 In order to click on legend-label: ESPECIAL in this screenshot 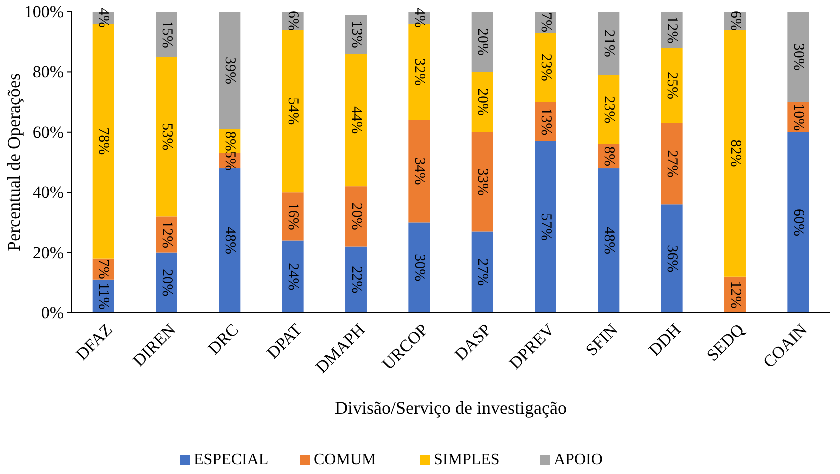, I will do `click(231, 460)`.